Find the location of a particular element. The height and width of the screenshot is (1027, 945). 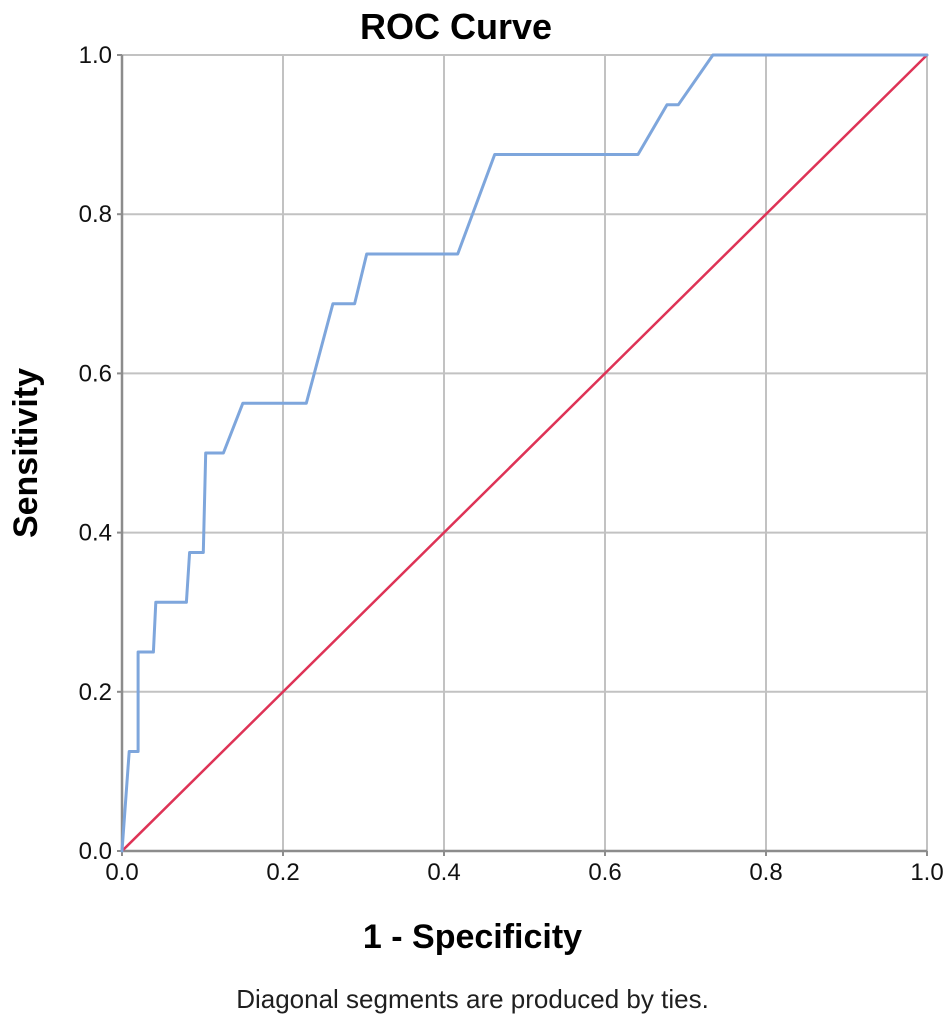

x-tick-label: 1.0 is located at coordinates (926, 872).